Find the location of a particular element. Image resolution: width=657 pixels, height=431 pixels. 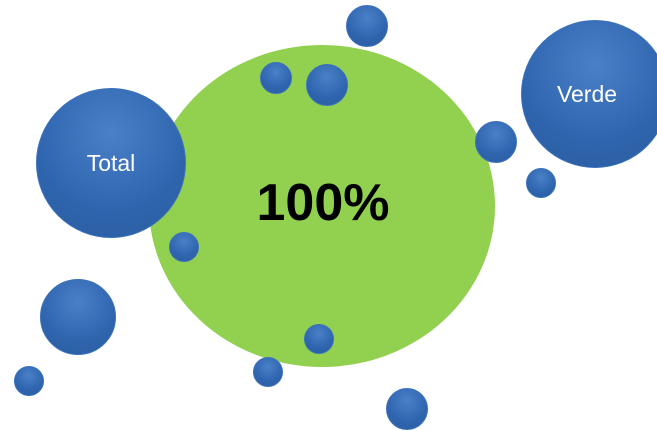

verde-label: Verde is located at coordinates (587, 93).